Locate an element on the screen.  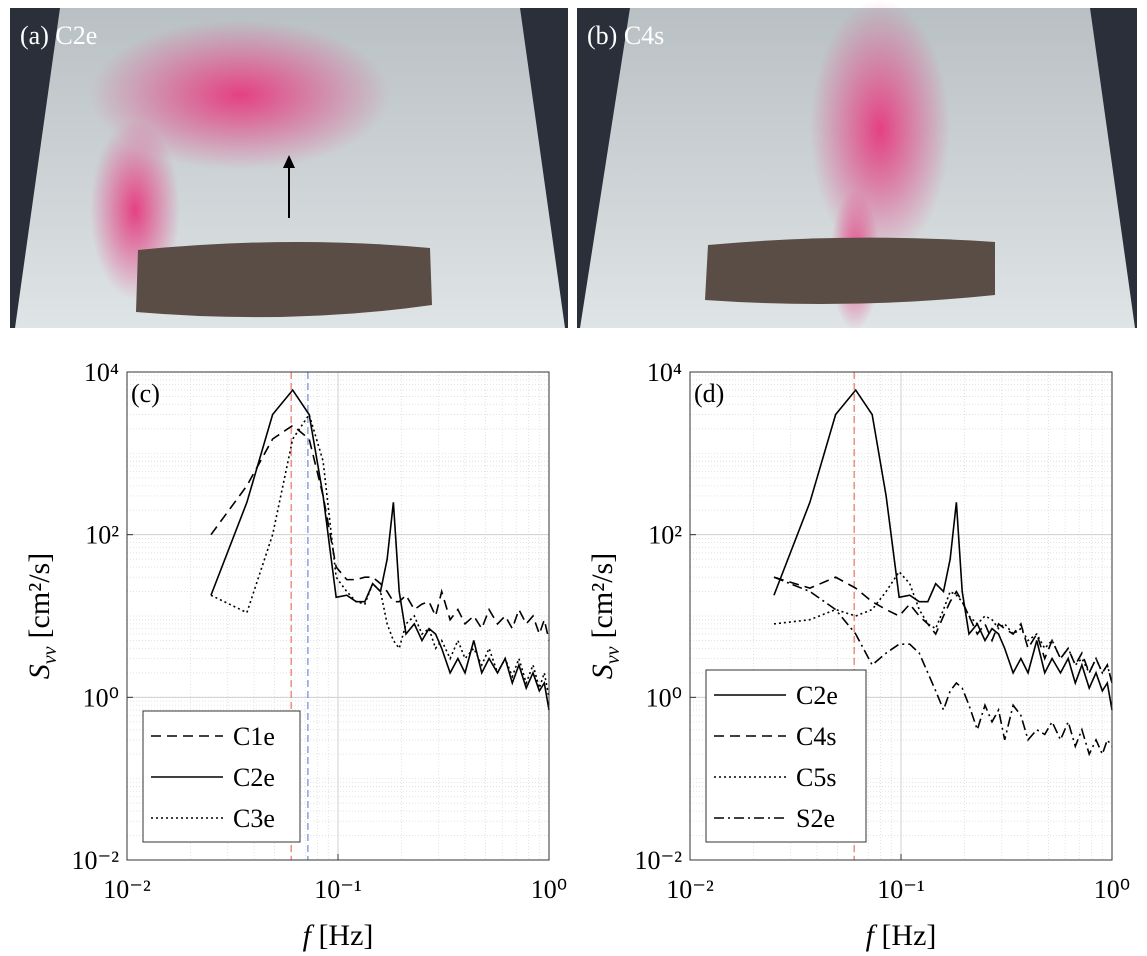
panel-label: (c) is located at coordinates (145, 393).